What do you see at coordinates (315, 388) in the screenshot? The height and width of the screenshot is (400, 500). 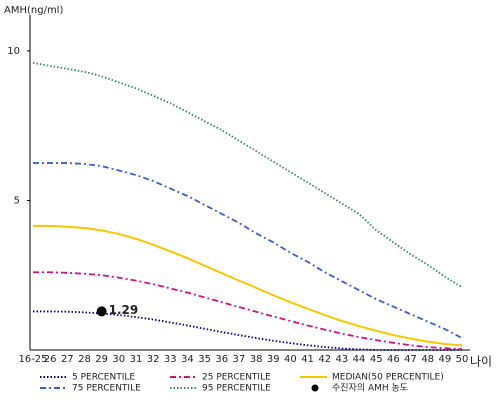 I see `legend-marker` at bounding box center [315, 388].